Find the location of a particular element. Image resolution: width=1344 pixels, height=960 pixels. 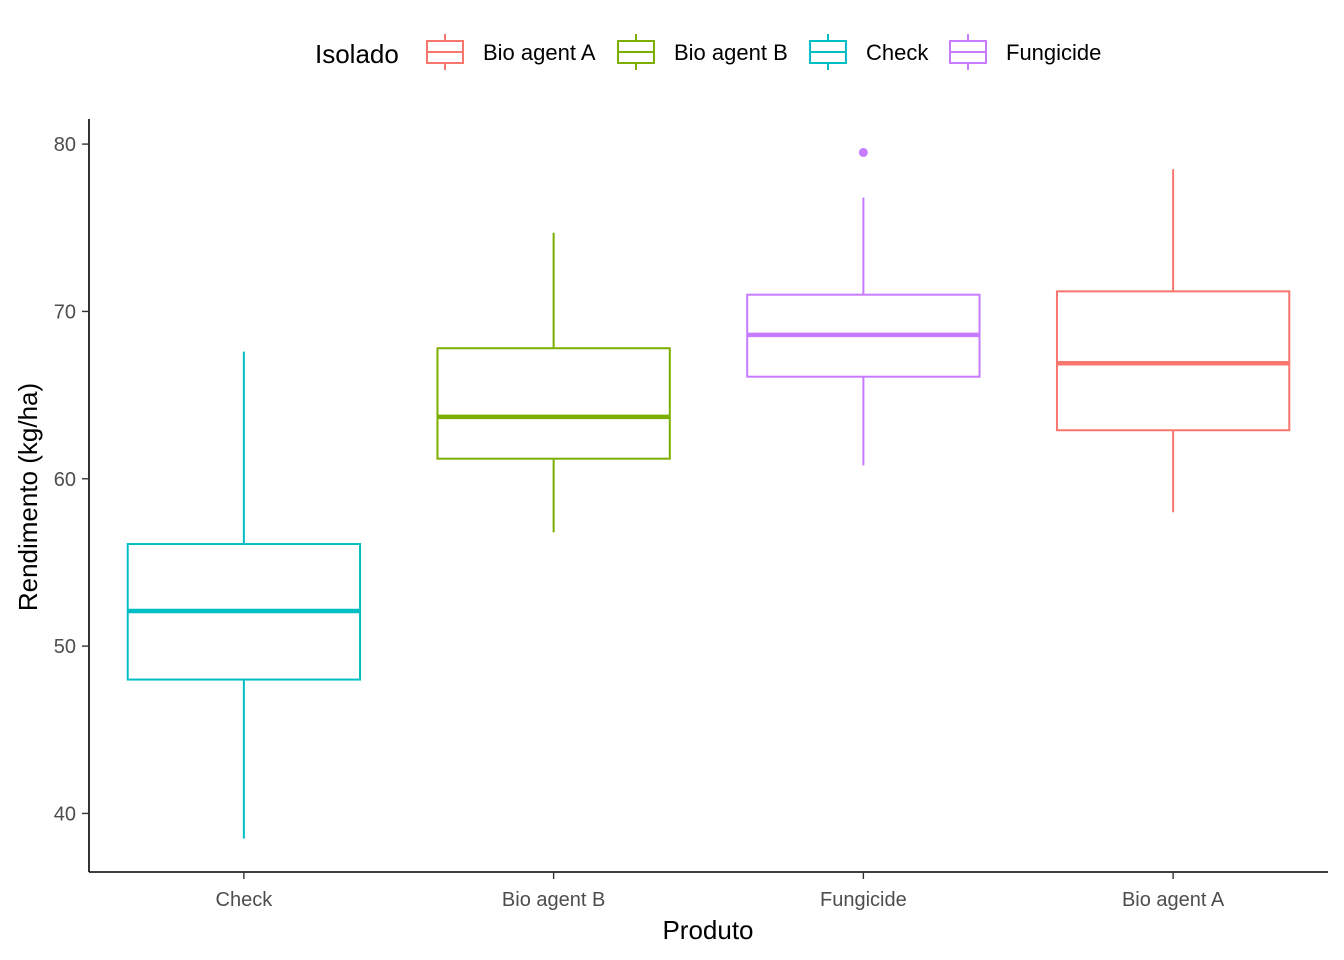

x-axis: Check Bio agent B Fungicide Bio agent A is located at coordinates (708, 891).